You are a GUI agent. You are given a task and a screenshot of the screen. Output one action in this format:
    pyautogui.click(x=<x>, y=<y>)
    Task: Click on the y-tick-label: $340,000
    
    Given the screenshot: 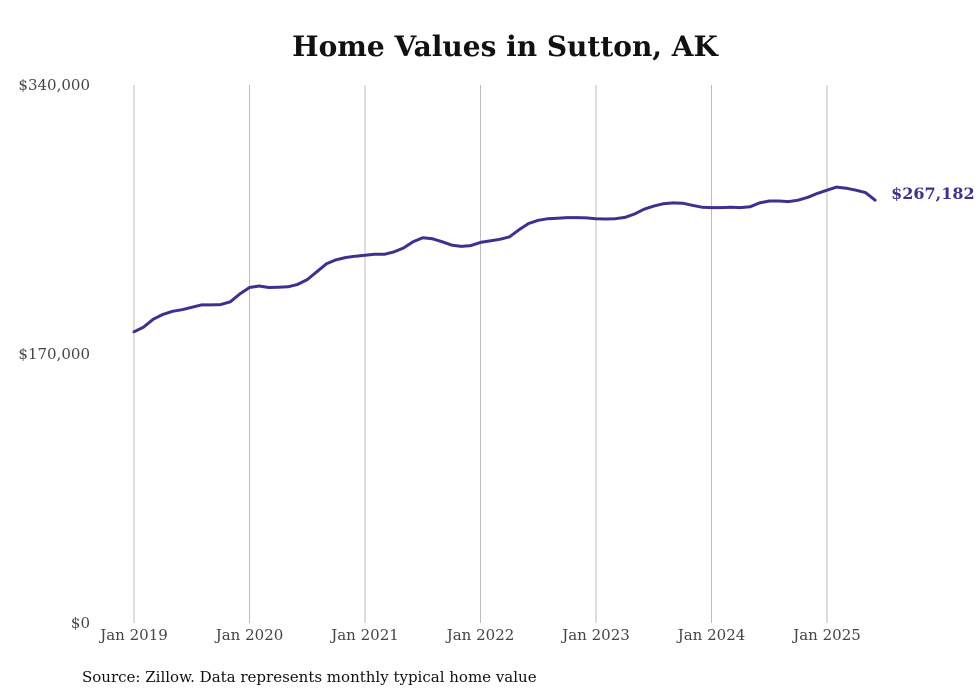 What is the action you would take?
    pyautogui.click(x=54, y=85)
    